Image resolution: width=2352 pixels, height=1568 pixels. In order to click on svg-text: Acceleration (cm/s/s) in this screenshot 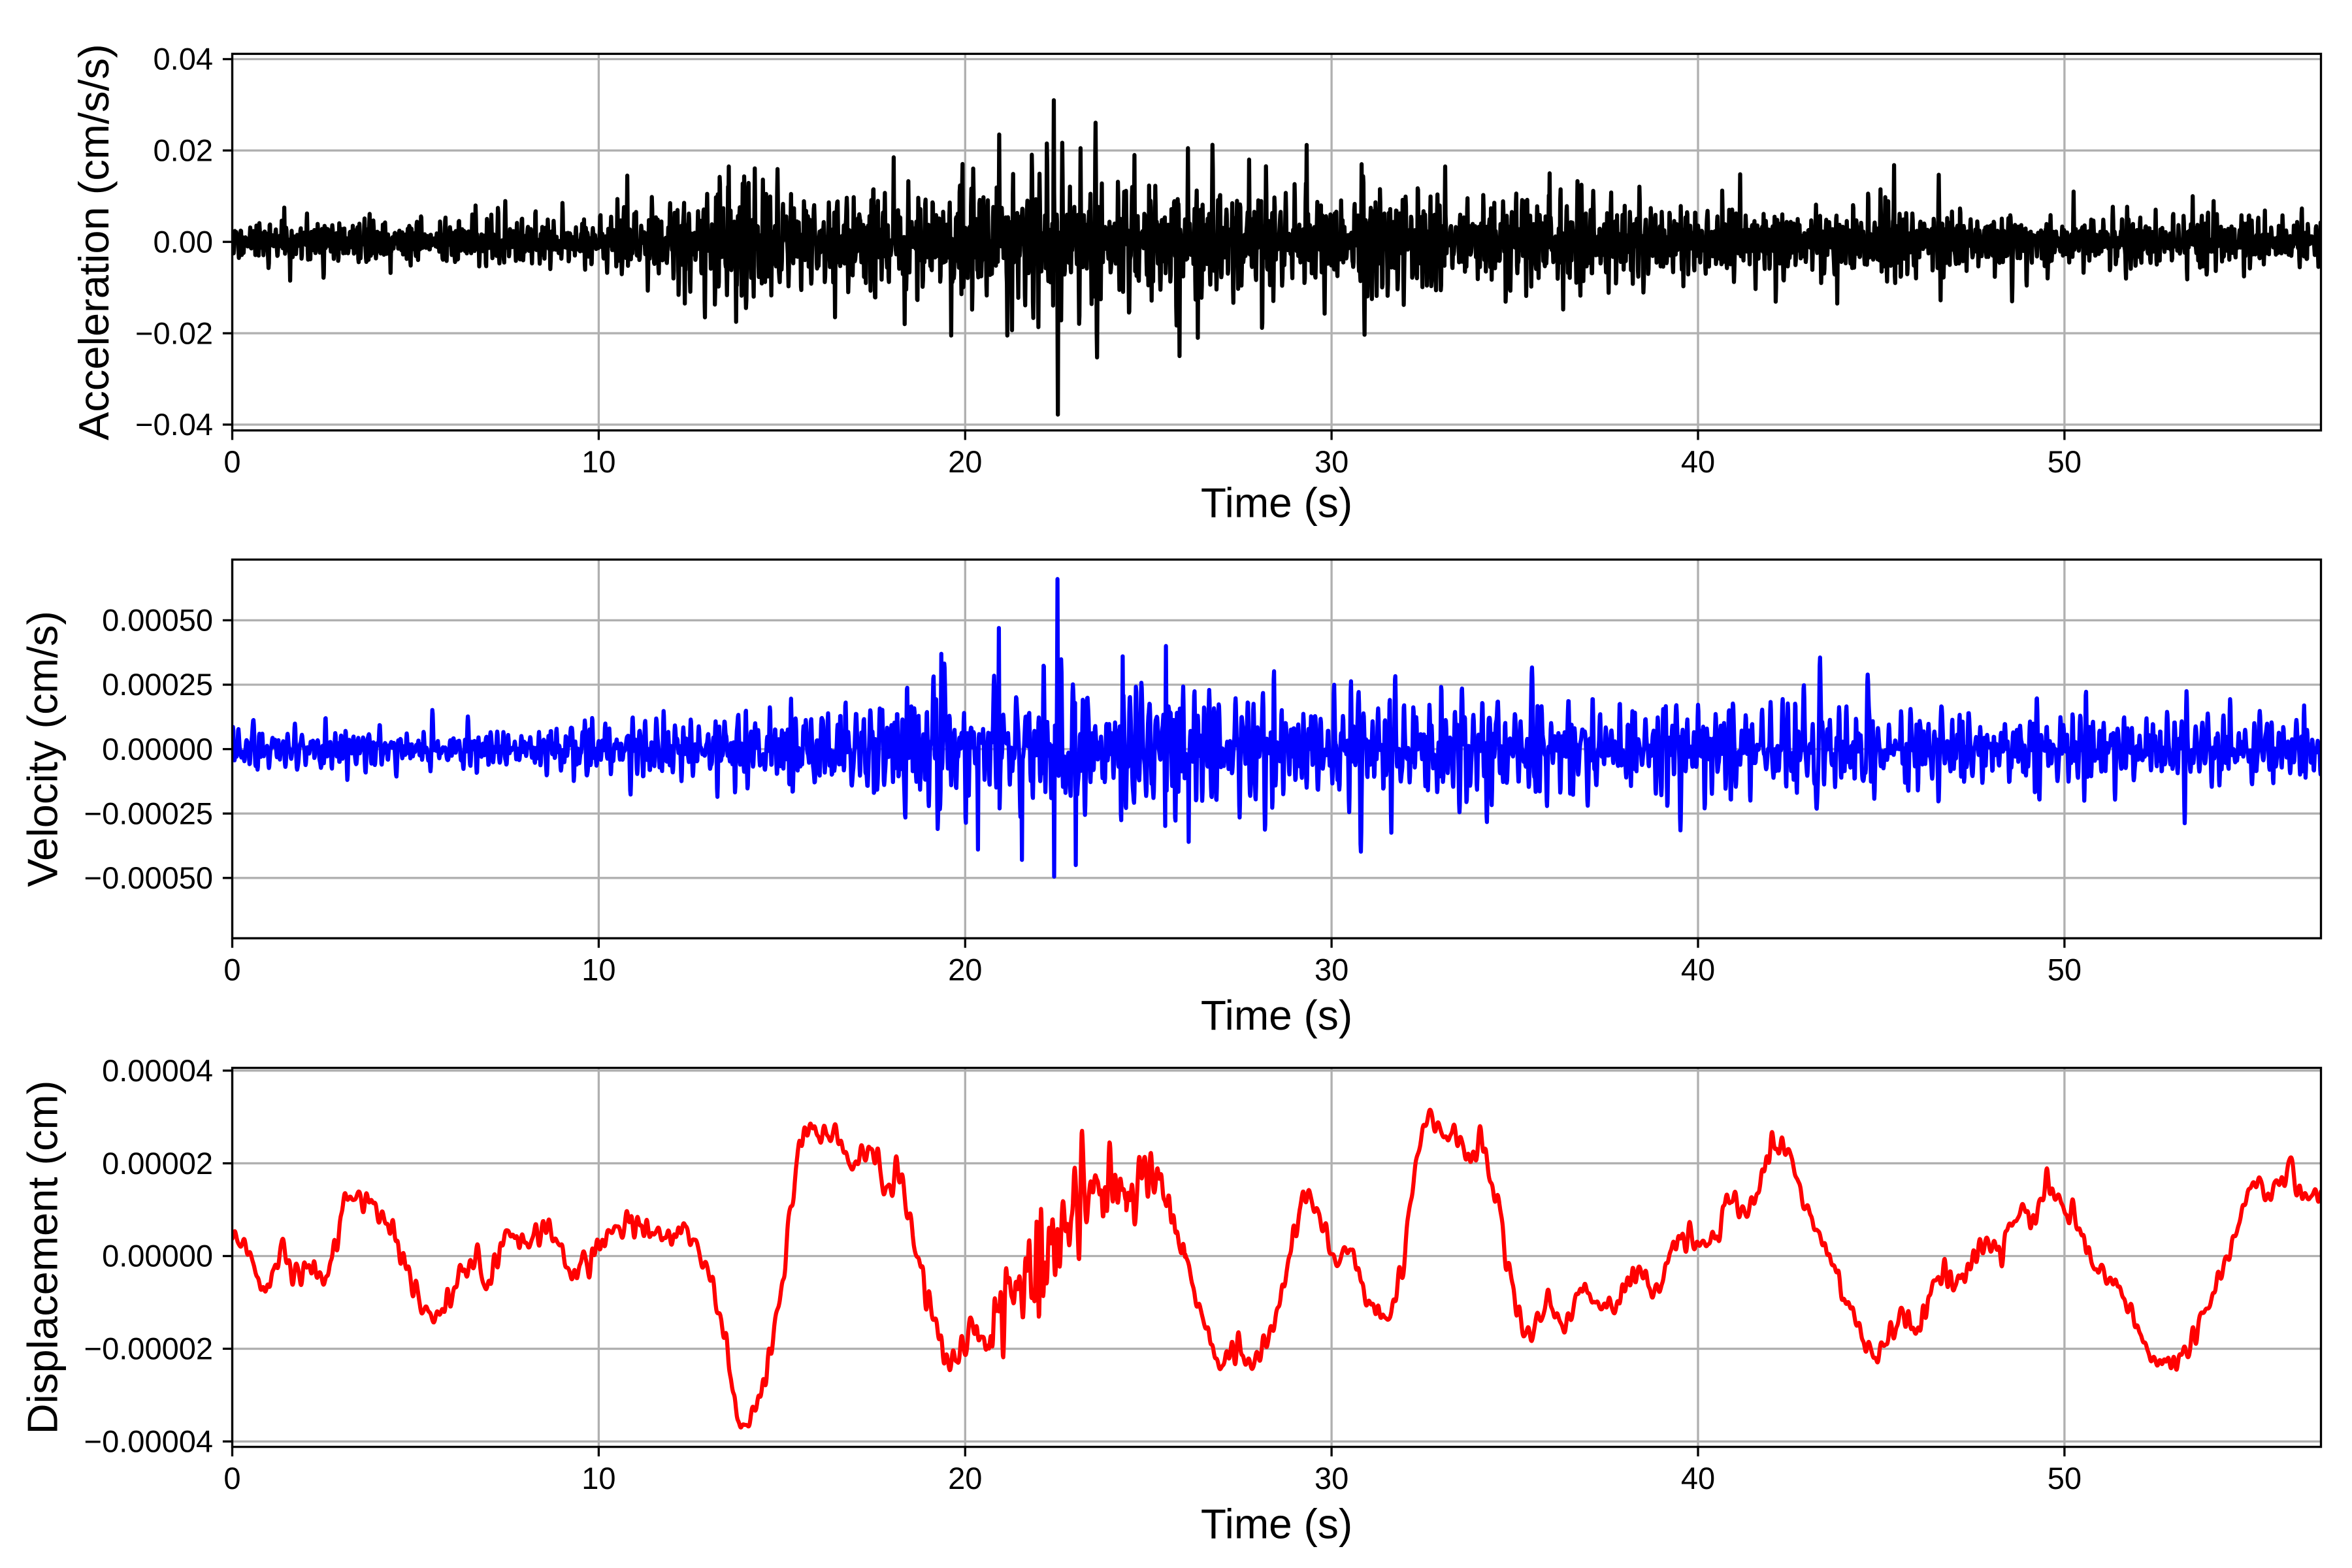, I will do `click(94, 242)`.